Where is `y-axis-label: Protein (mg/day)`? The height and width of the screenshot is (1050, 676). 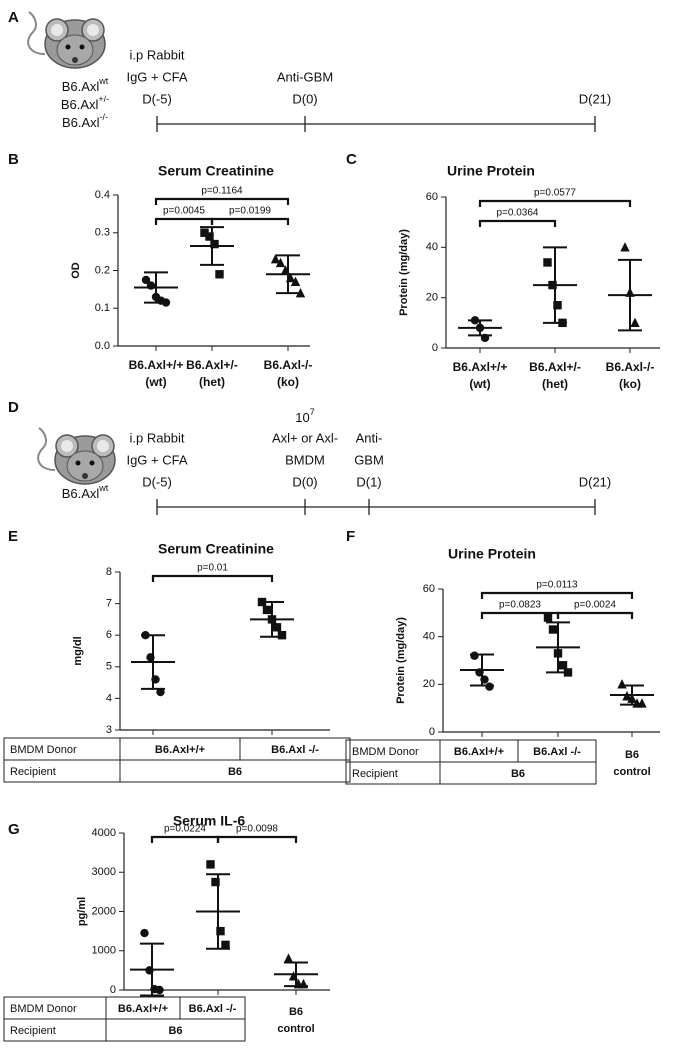
y-axis-label: Protein (mg/day) is located at coordinates (401, 660).